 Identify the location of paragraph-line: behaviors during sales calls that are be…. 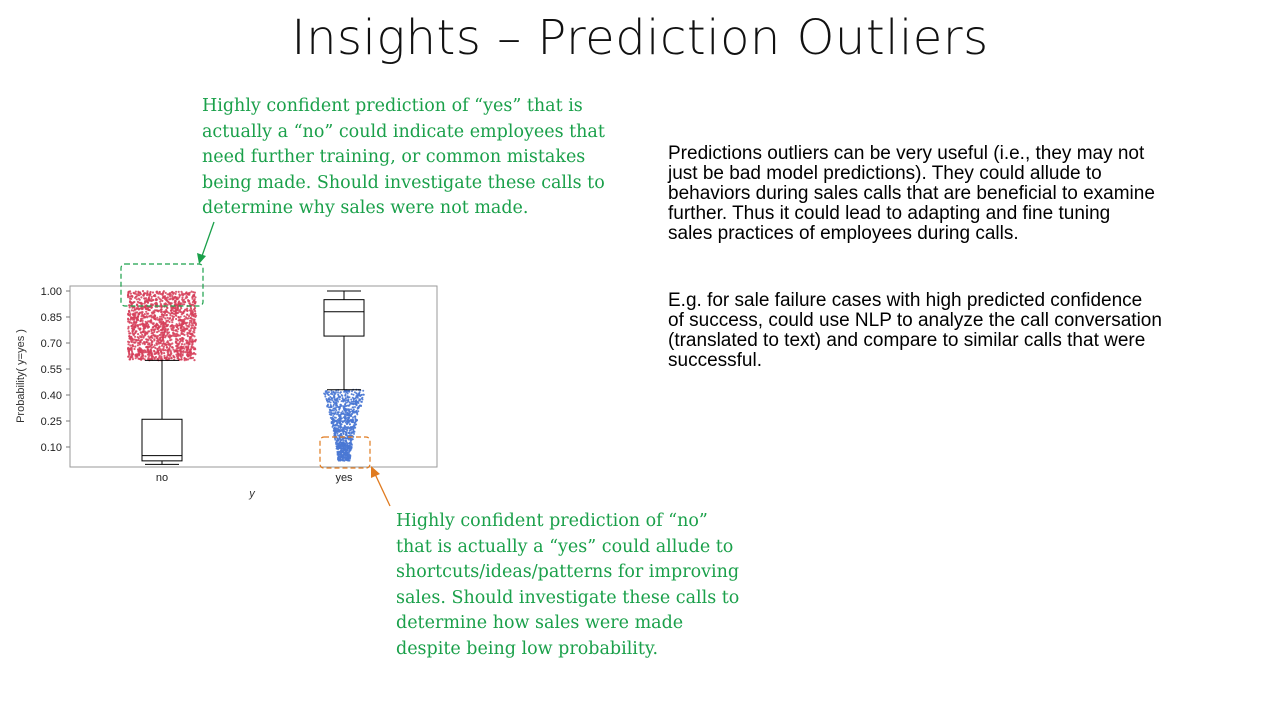
(911, 193).